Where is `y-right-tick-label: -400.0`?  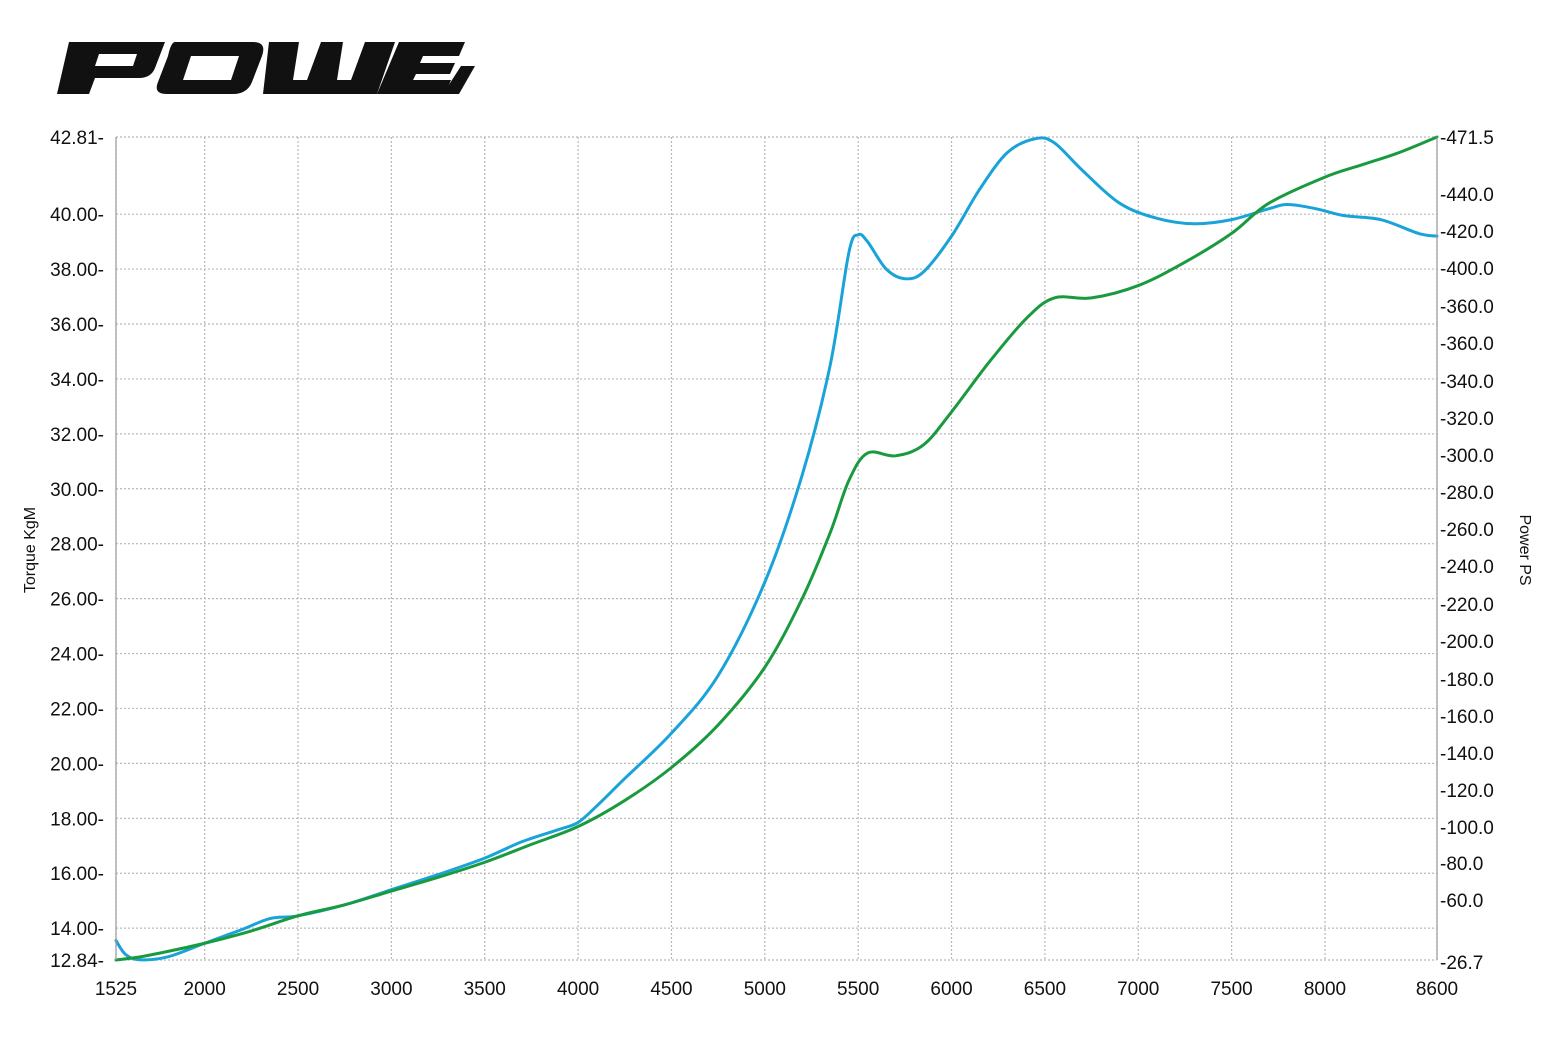
y-right-tick-label: -400.0 is located at coordinates (1467, 269).